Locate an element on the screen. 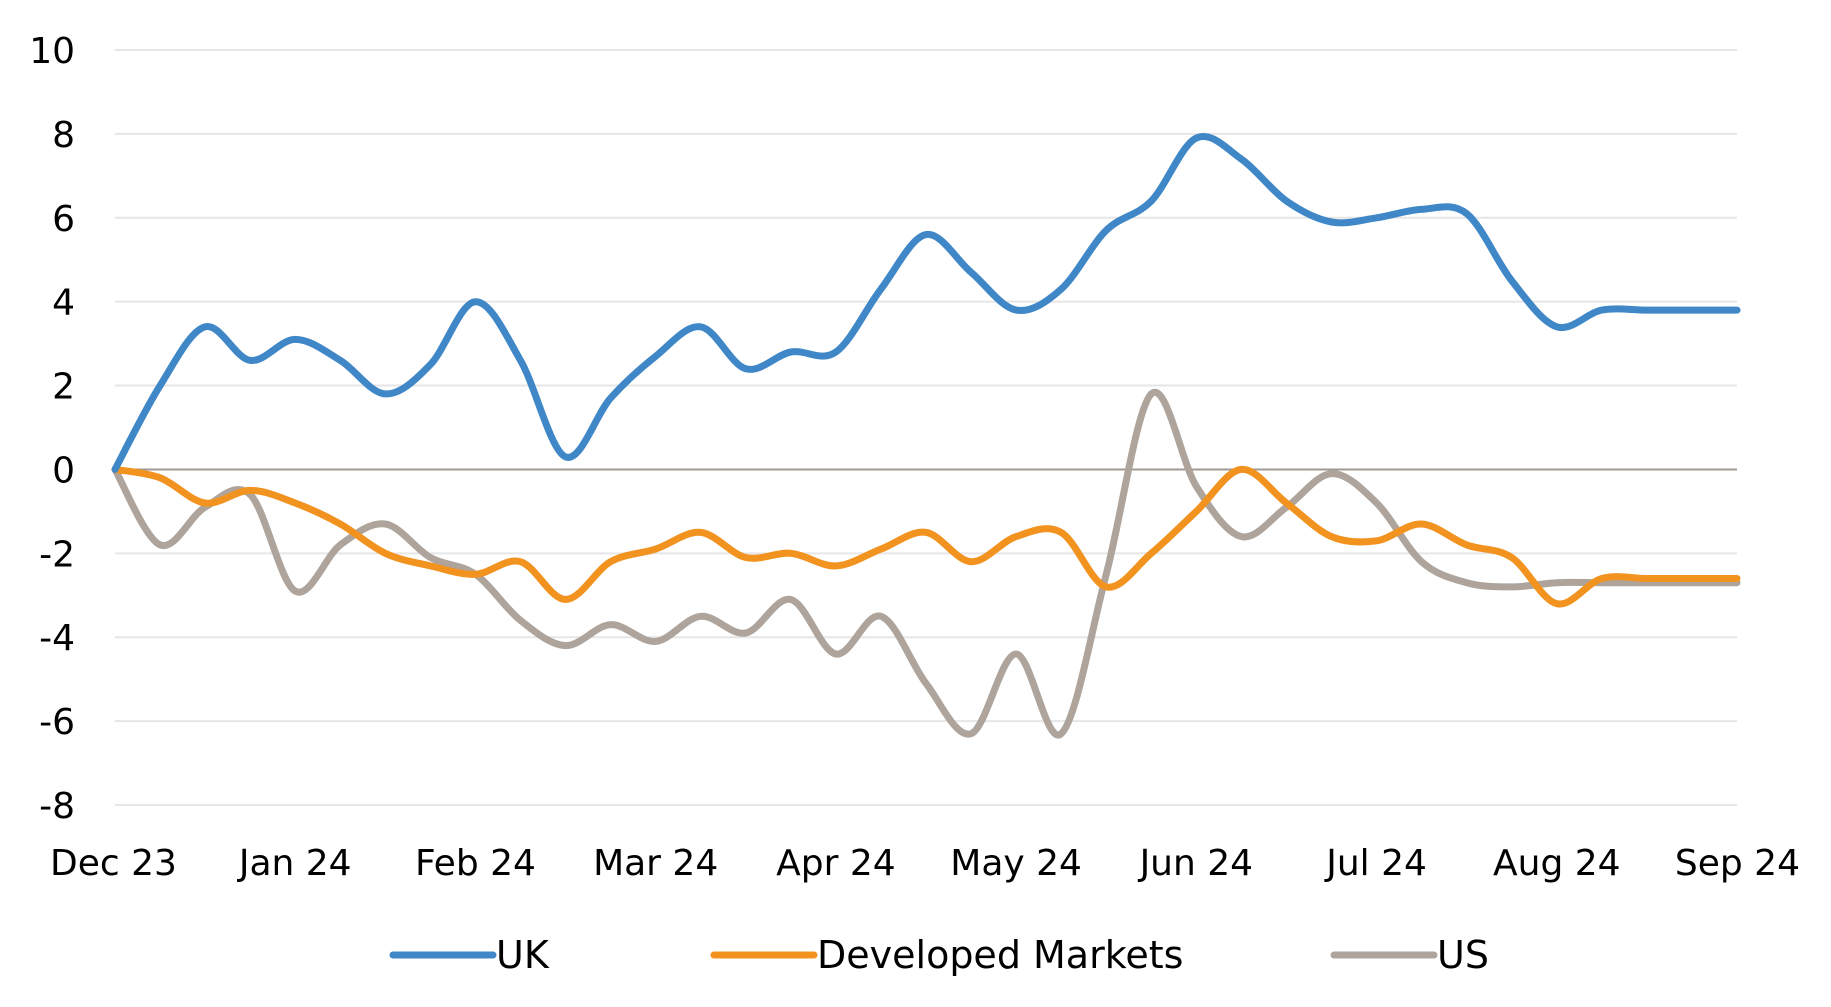 Image resolution: width=1831 pixels, height=1007 pixels. y-tick-label: -8 is located at coordinates (57, 806).